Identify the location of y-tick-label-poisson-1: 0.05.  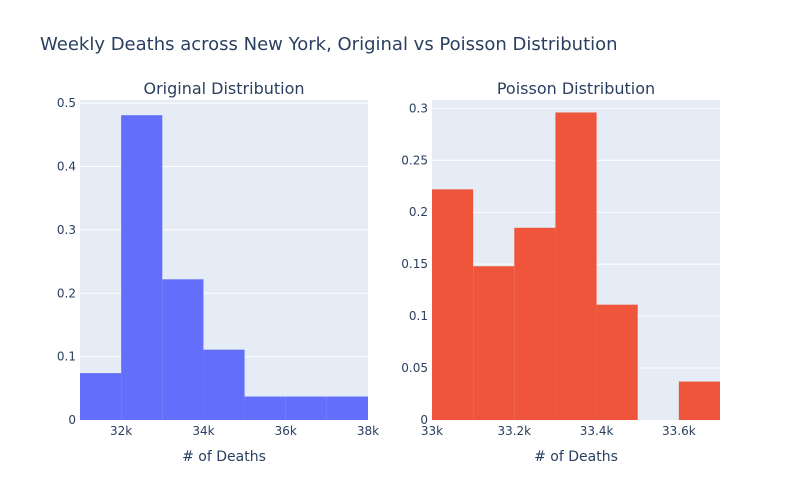
(414, 368).